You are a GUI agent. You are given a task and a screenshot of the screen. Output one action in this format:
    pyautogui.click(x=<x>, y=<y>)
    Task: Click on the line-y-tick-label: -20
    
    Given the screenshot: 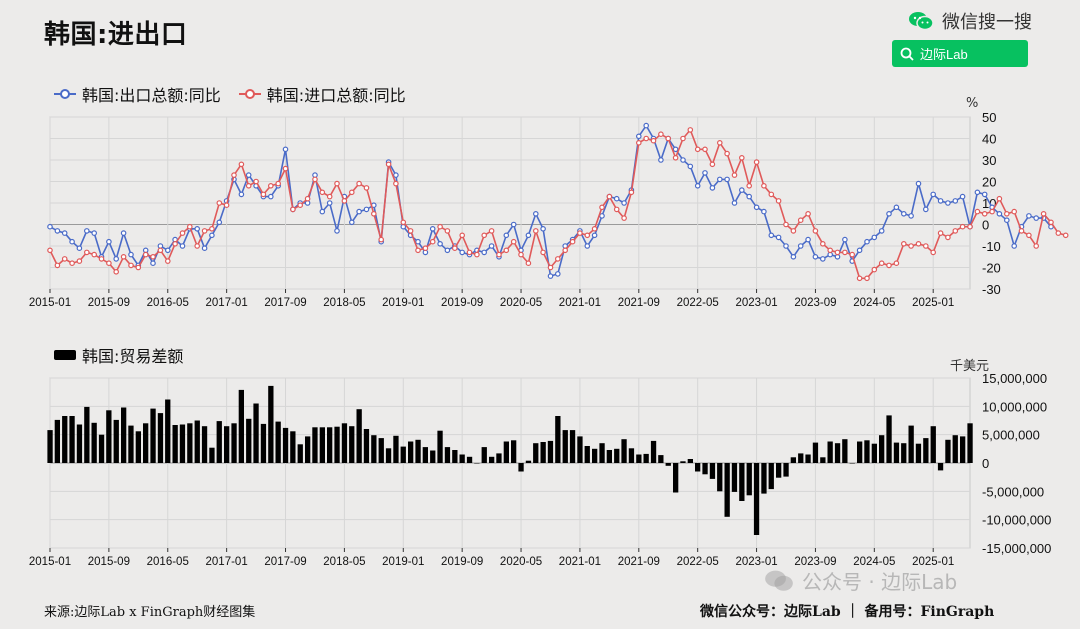 What is the action you would take?
    pyautogui.click(x=991, y=268)
    